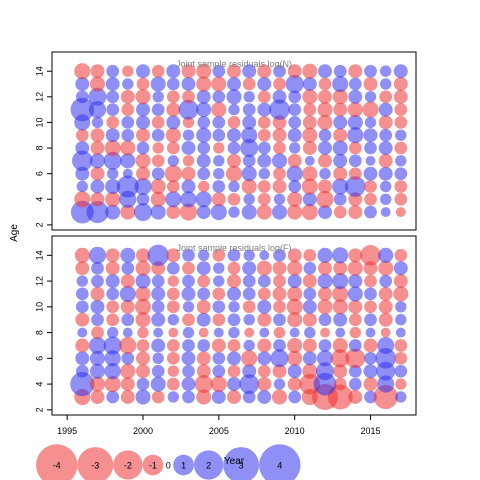  Describe the element at coordinates (39, 307) in the screenshot. I see `y-tick-label: 10` at that location.